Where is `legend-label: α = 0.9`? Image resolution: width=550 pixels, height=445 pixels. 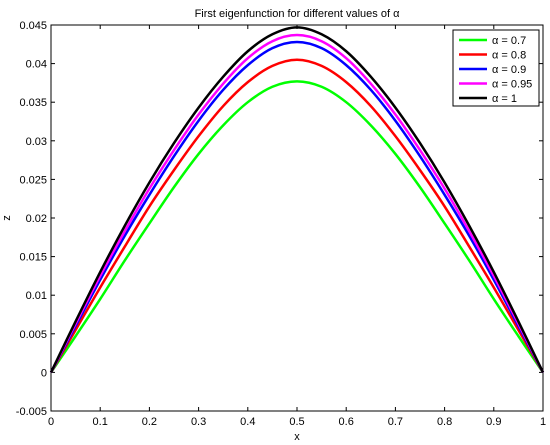
legend-label: α = 0.9 is located at coordinates (509, 70).